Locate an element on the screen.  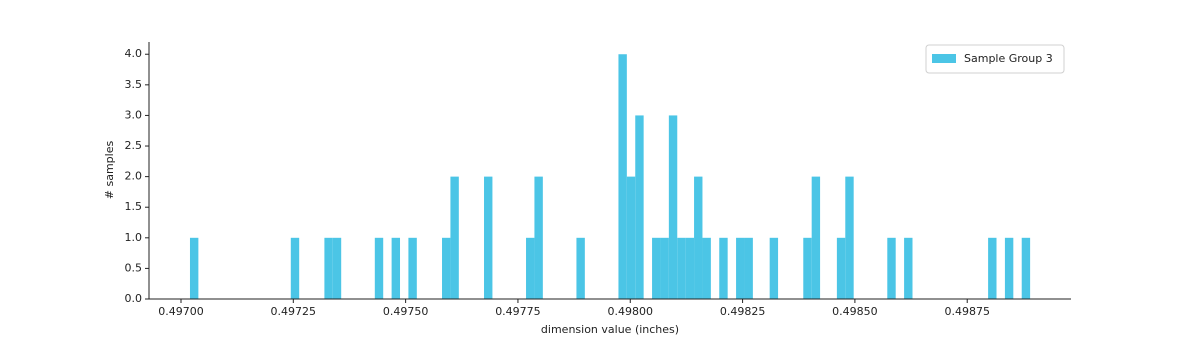
legend-swatch is located at coordinates (944, 58).